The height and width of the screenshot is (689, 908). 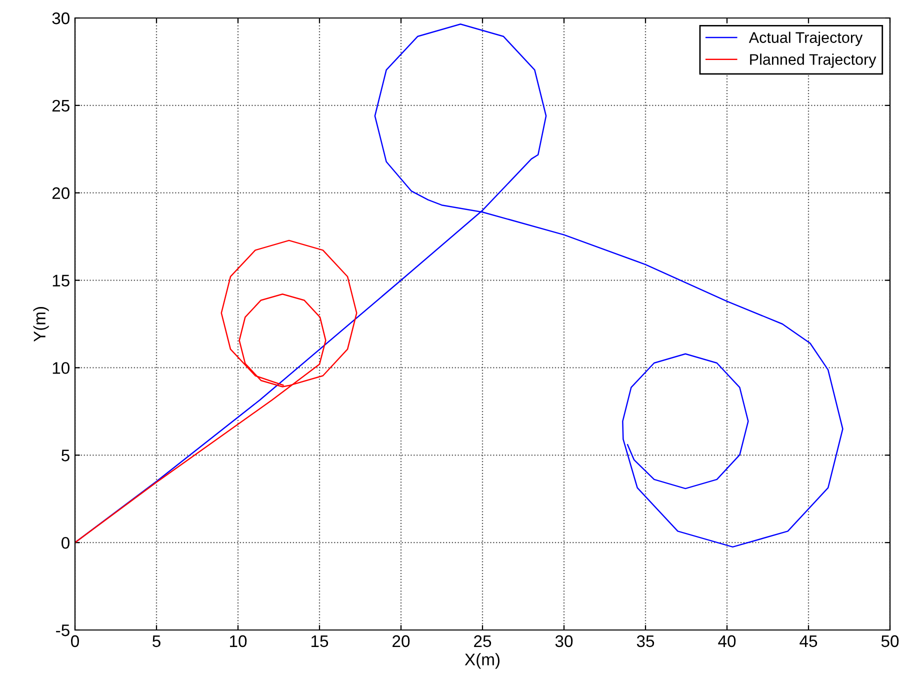 What do you see at coordinates (809, 641) in the screenshot?
I see `x-tick-label: 45` at bounding box center [809, 641].